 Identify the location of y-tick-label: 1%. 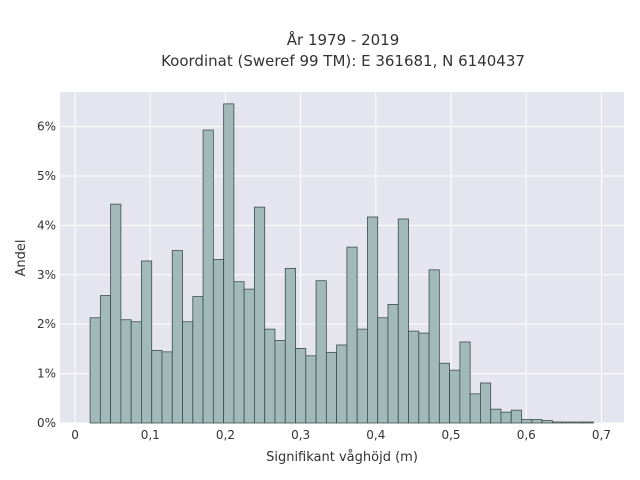
(46, 374).